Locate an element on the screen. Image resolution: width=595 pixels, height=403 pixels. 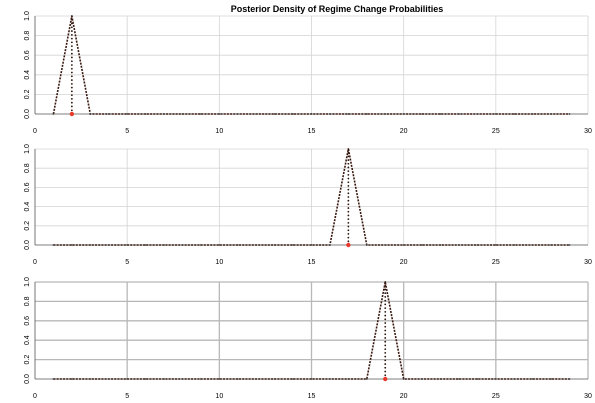
x-tick-label: 5 is located at coordinates (127, 396).